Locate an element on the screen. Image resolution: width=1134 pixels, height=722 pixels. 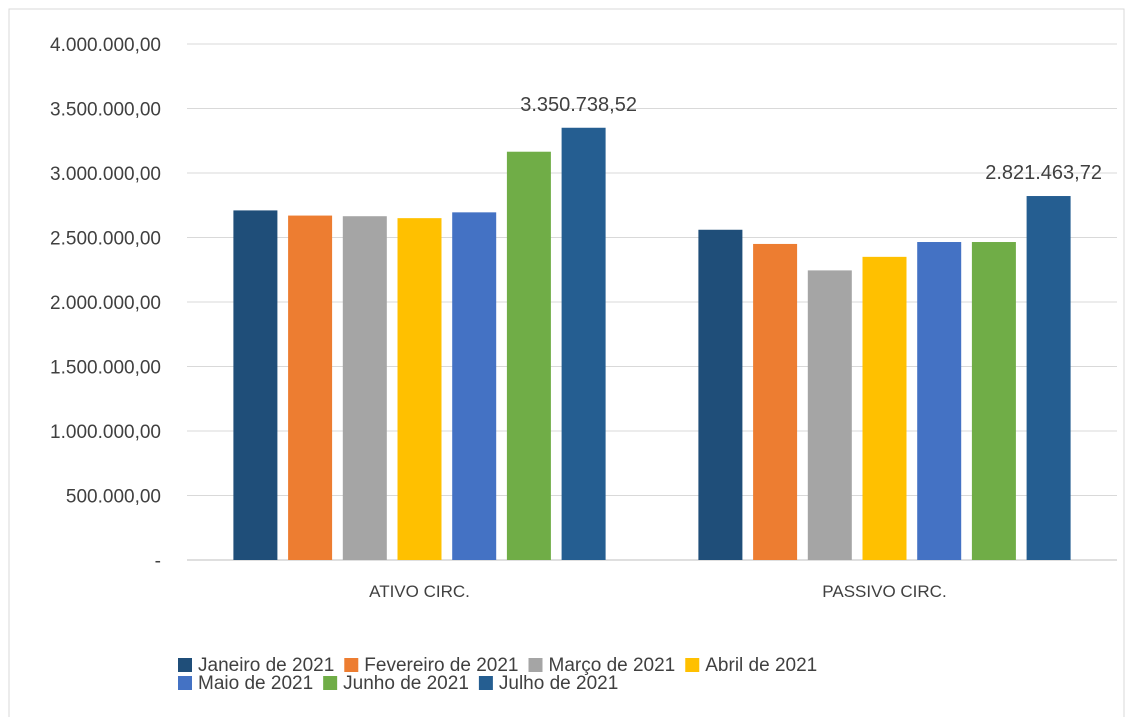
data-label: 2.821.463,72 is located at coordinates (1043, 173).